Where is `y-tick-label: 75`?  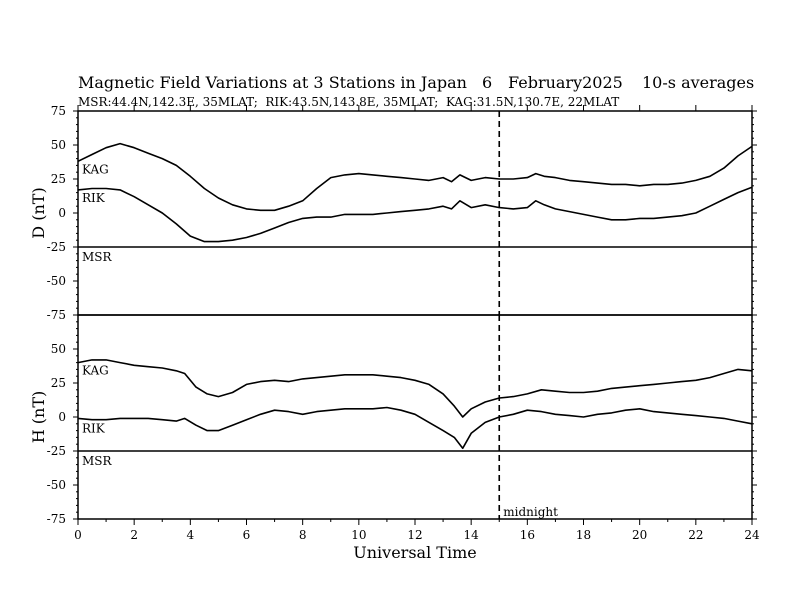
y-tick-label: 75 is located at coordinates (58, 111).